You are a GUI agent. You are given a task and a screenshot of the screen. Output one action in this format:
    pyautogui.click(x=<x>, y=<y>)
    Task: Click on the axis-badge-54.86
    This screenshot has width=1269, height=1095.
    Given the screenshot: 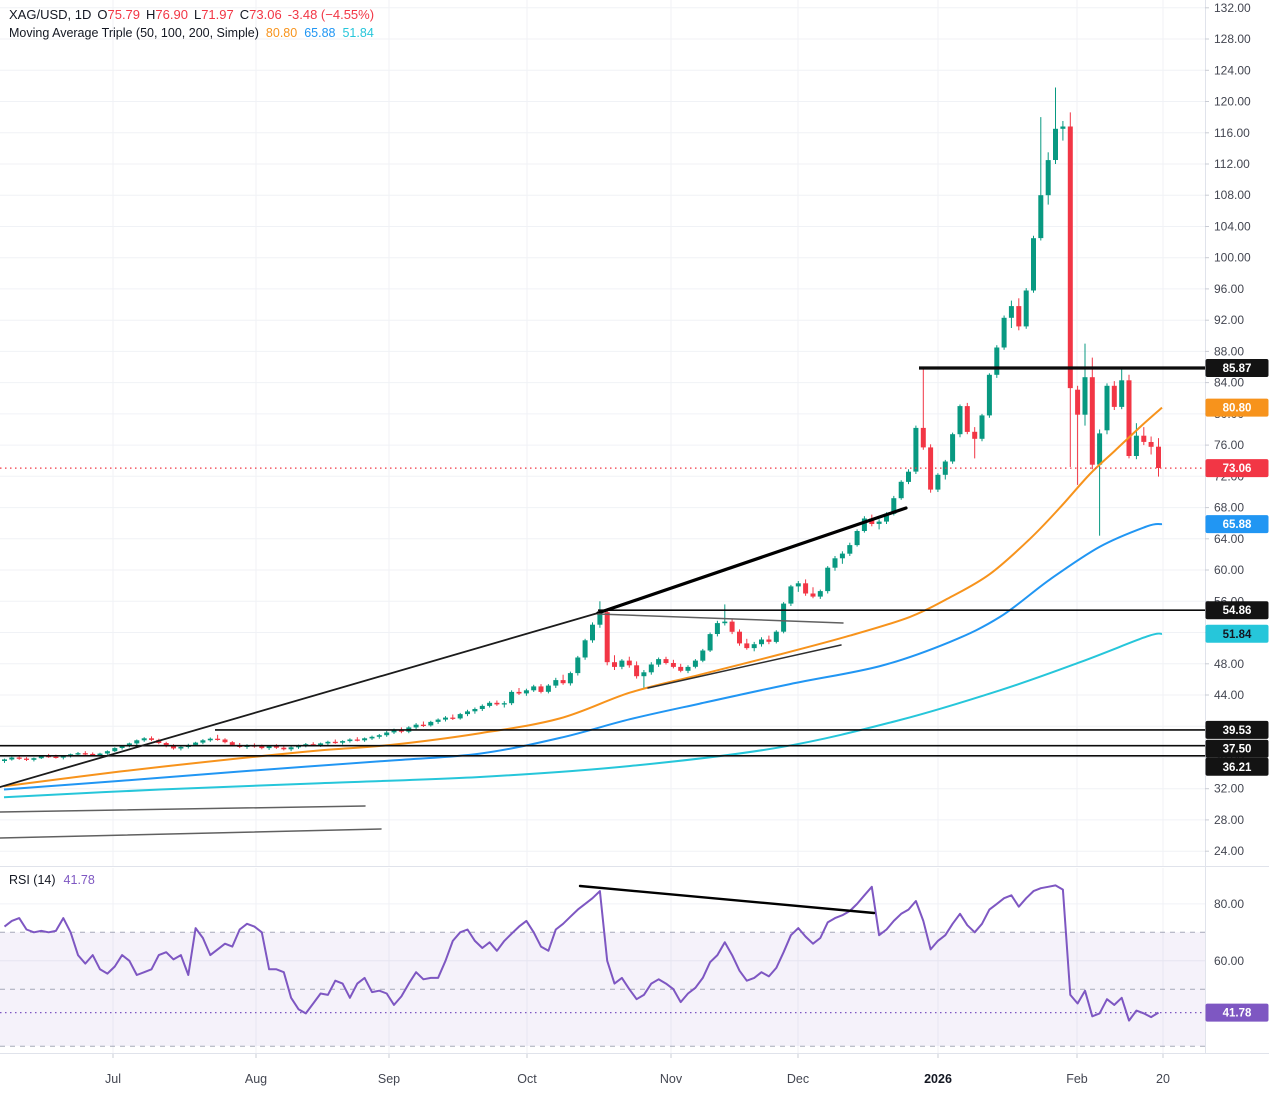 What is the action you would take?
    pyautogui.click(x=1237, y=610)
    